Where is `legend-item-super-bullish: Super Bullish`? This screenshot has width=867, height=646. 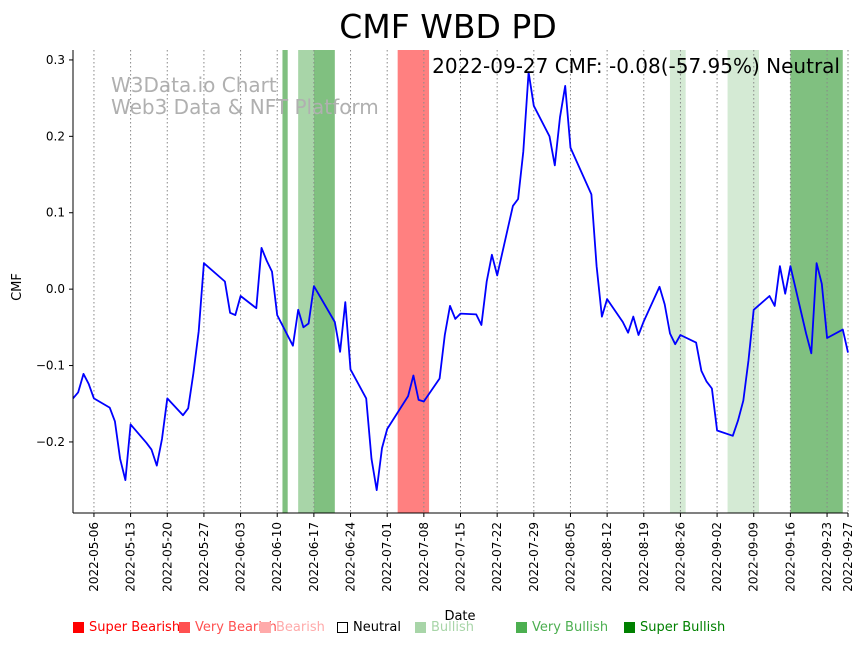
legend-item-super-bullish: Super Bullish is located at coordinates (674, 627).